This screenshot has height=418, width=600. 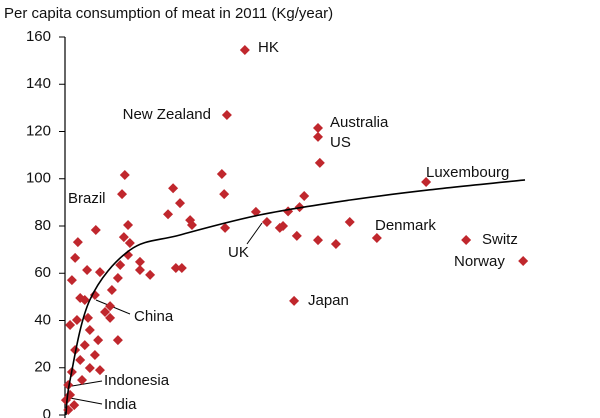 What do you see at coordinates (47, 412) in the screenshot?
I see `y-tick-label: 0` at bounding box center [47, 412].